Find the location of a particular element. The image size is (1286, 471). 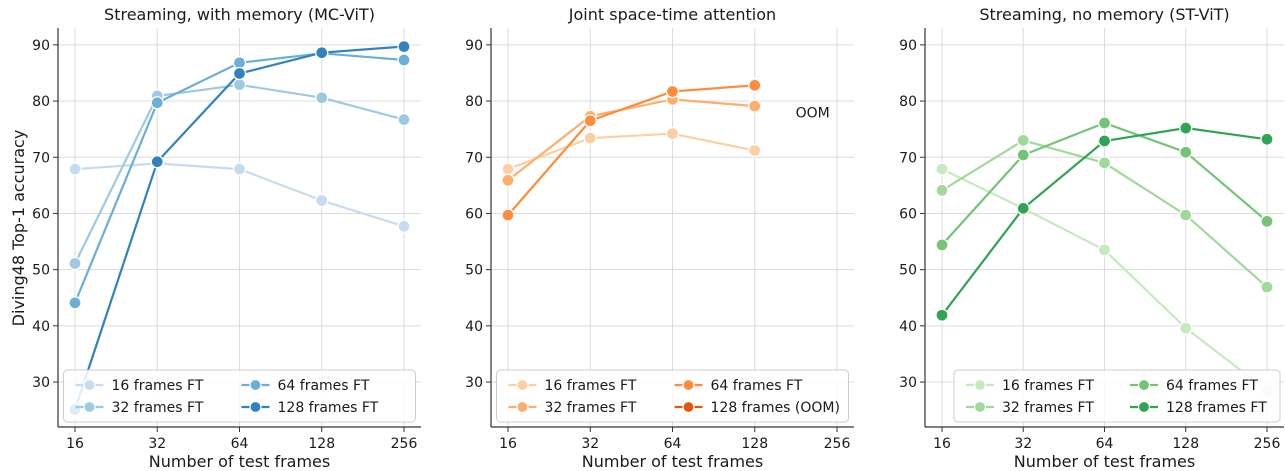

chart-title: Joint space-time attention is located at coordinates (672, 14).